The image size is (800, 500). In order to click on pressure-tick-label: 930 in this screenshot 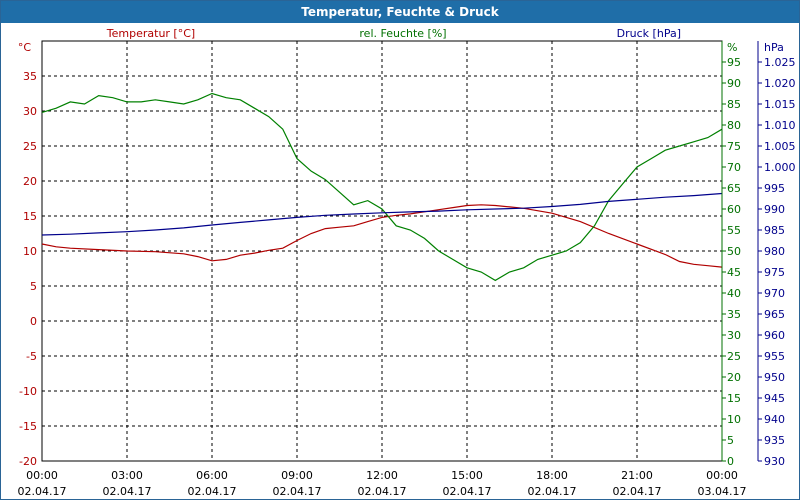, I will do `click(774, 461)`.